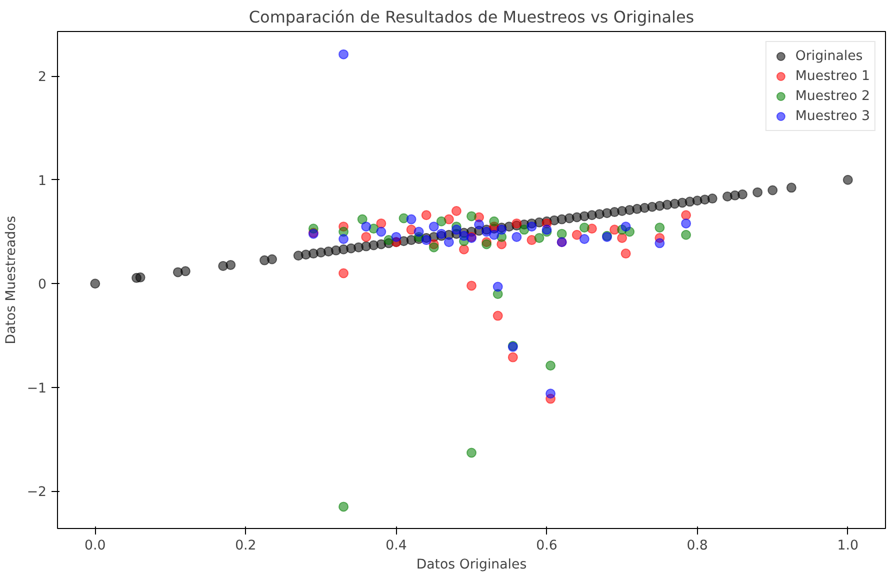  Describe the element at coordinates (36, 388) in the screenshot. I see `y-tick-label: −1` at that location.